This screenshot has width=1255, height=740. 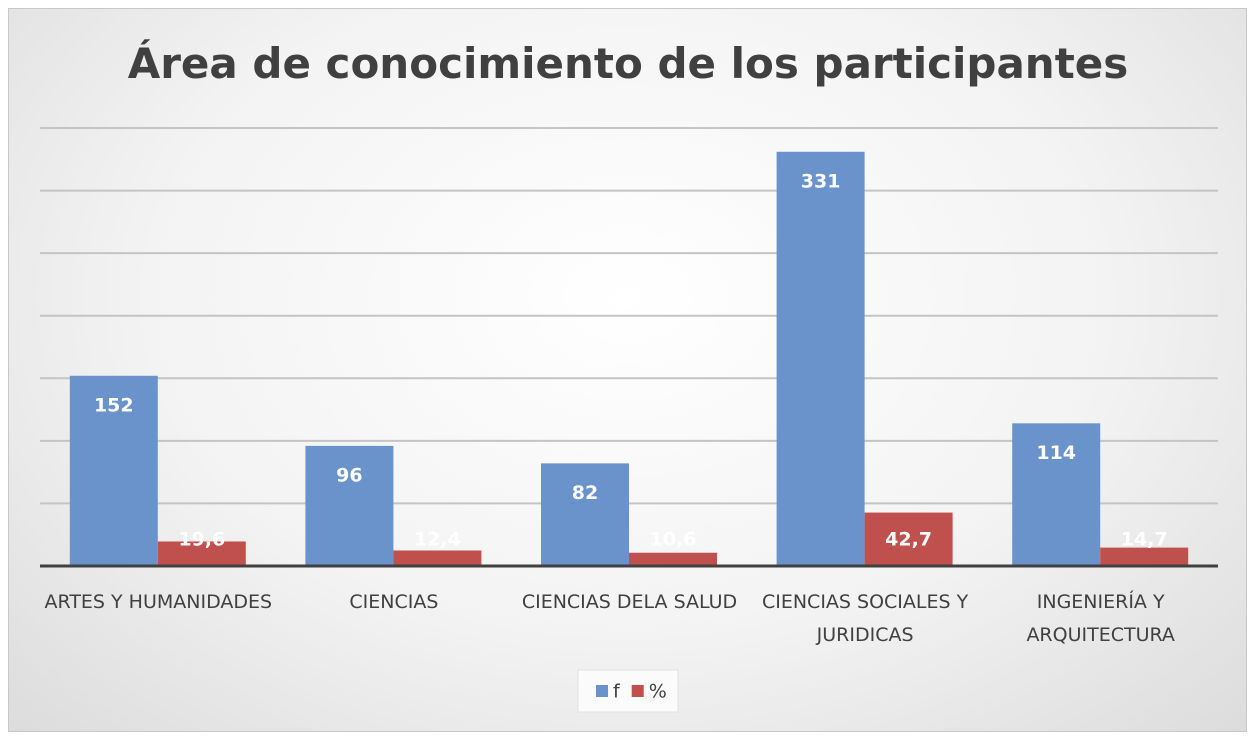 I want to click on value-label: 152, so click(x=114, y=405).